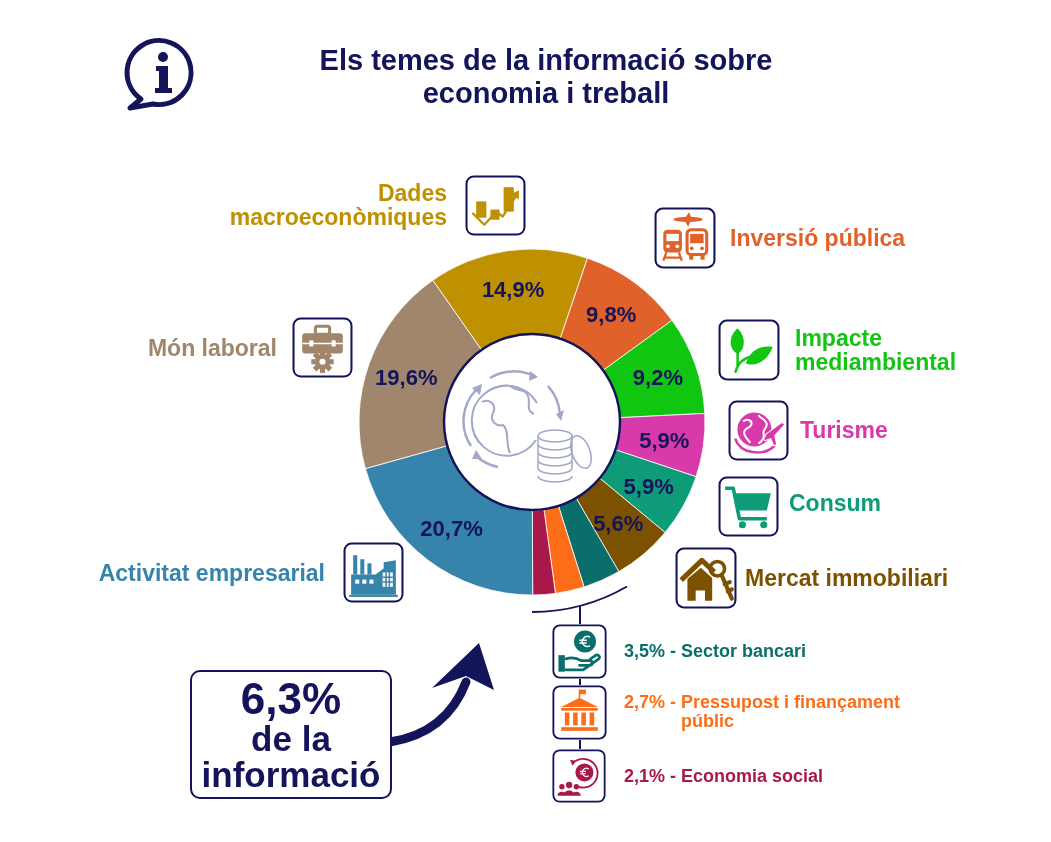 The image size is (1051, 842). I want to click on data-label: 5,6%, so click(618, 524).